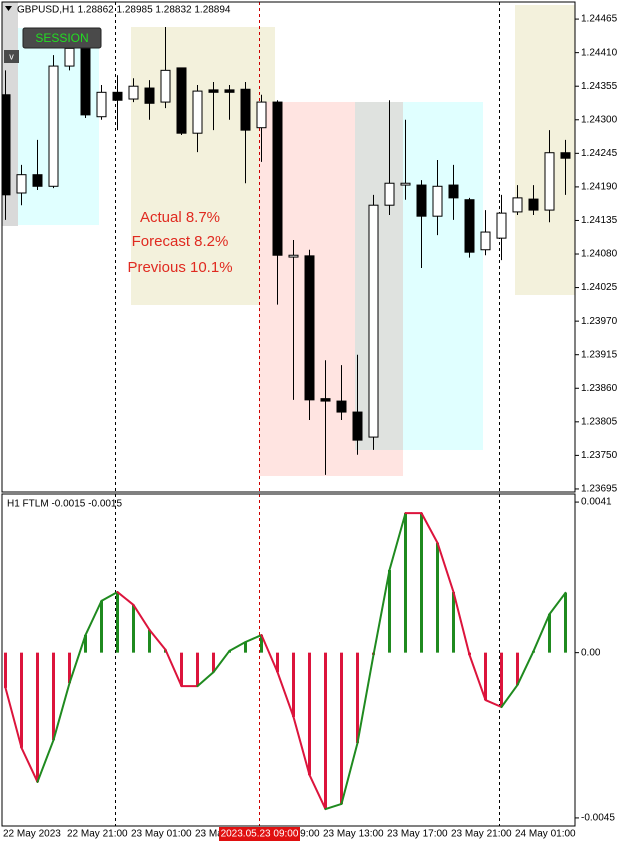 The width and height of the screenshot is (622, 846). What do you see at coordinates (545, 834) in the screenshot?
I see `x-tick-label: 24 May 01:00` at bounding box center [545, 834].